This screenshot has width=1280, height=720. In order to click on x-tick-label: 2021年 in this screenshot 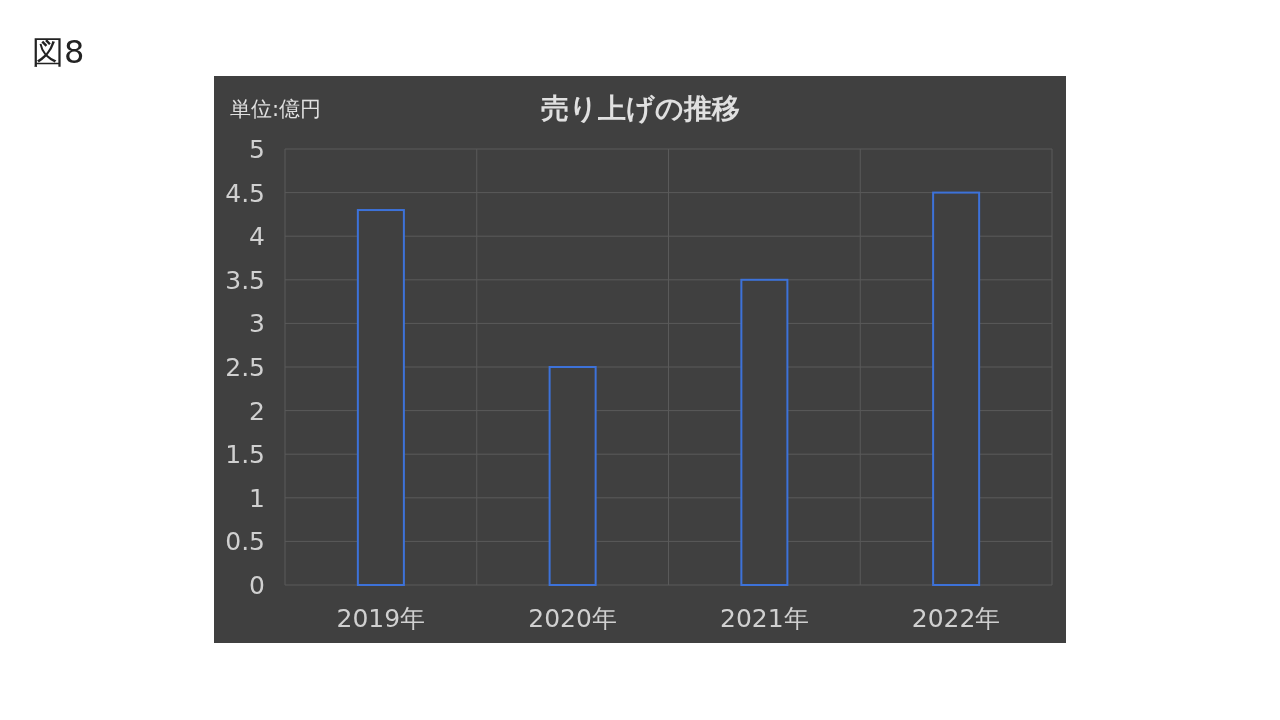, I will do `click(764, 618)`.